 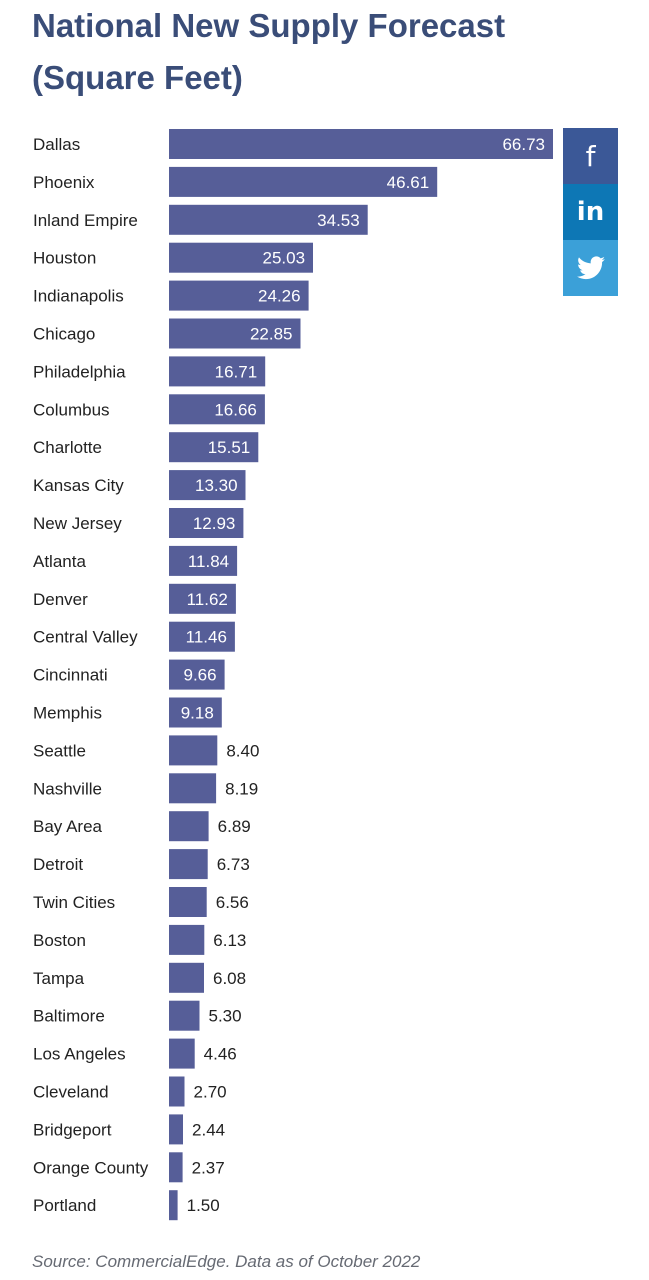 I want to click on value-label: 24.26, so click(x=279, y=296).